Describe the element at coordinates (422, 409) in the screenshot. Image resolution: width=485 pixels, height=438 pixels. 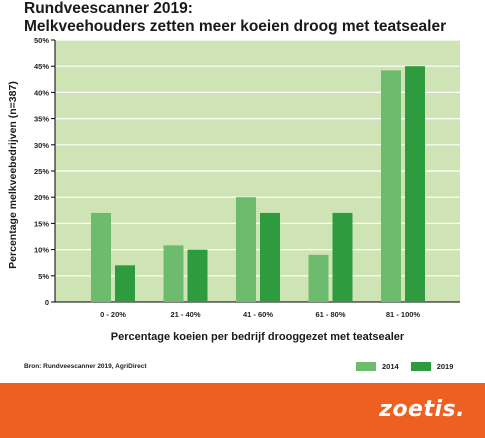
I see `zoetis-logo: zoetis.` at that location.